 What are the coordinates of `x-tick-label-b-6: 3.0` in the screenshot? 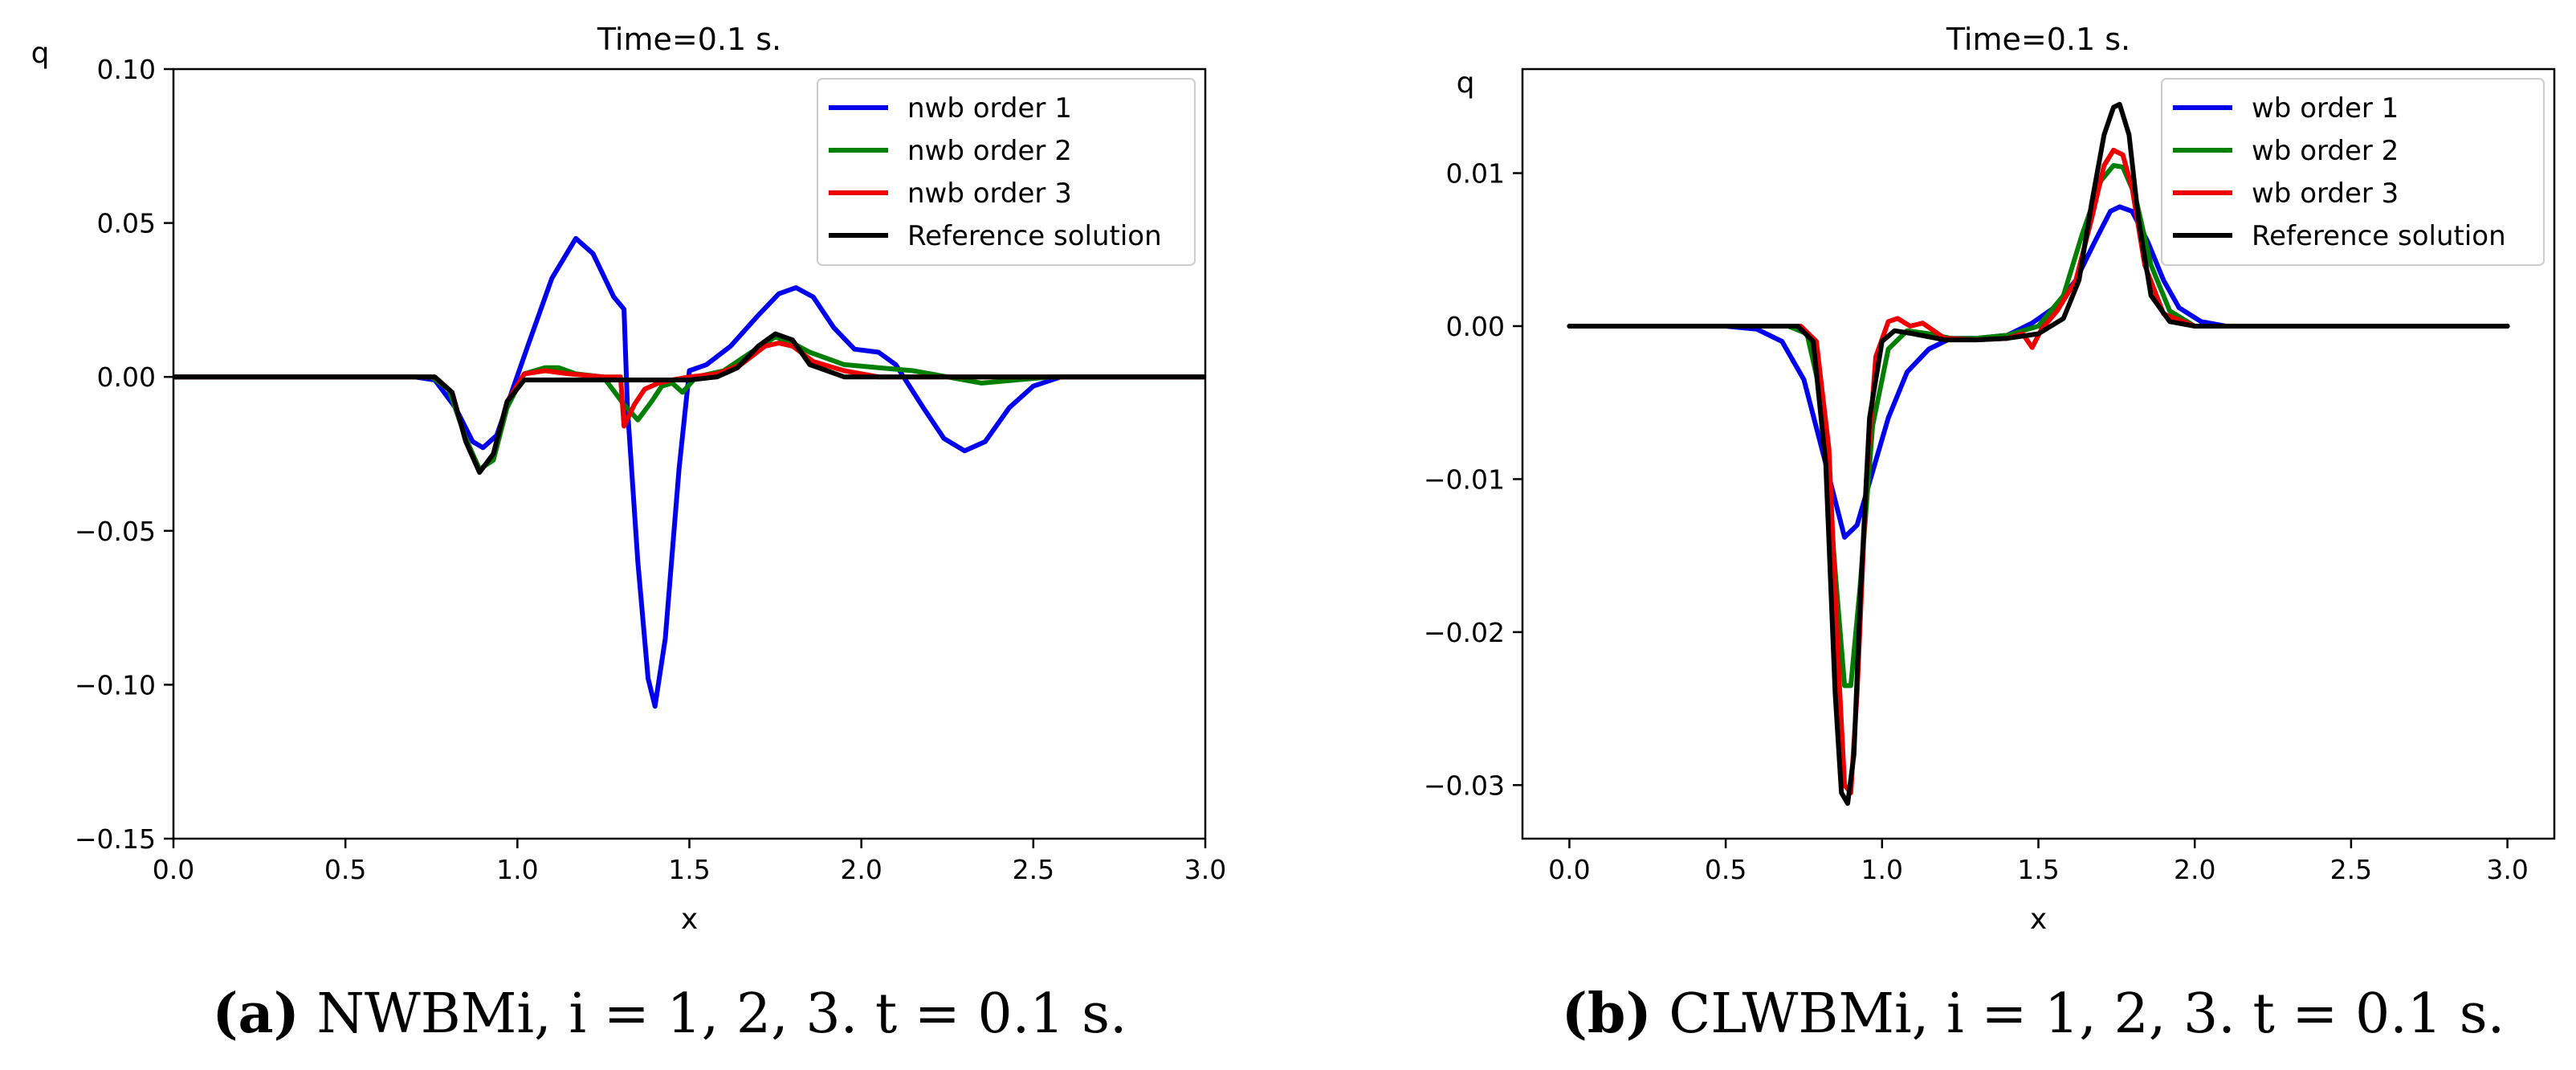 It's located at (2507, 870).